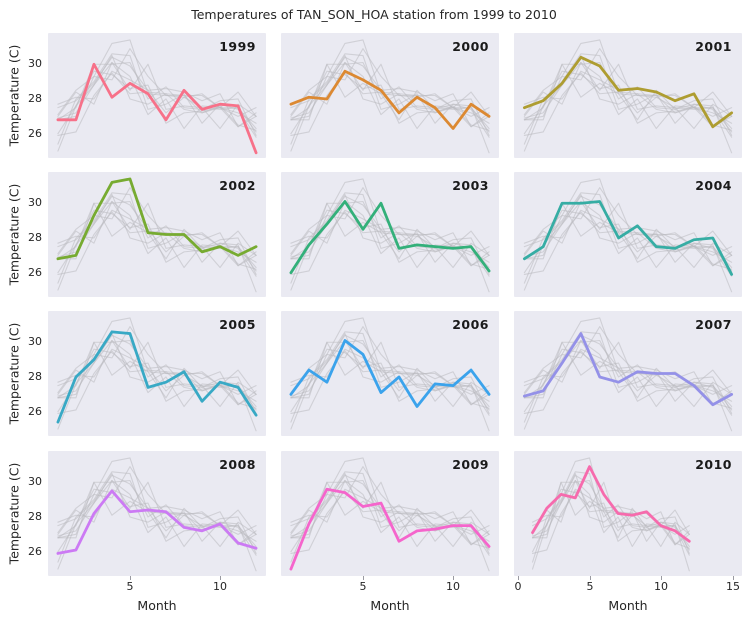  What do you see at coordinates (237, 464) in the screenshot?
I see `facet-year-label: 2008` at bounding box center [237, 464].